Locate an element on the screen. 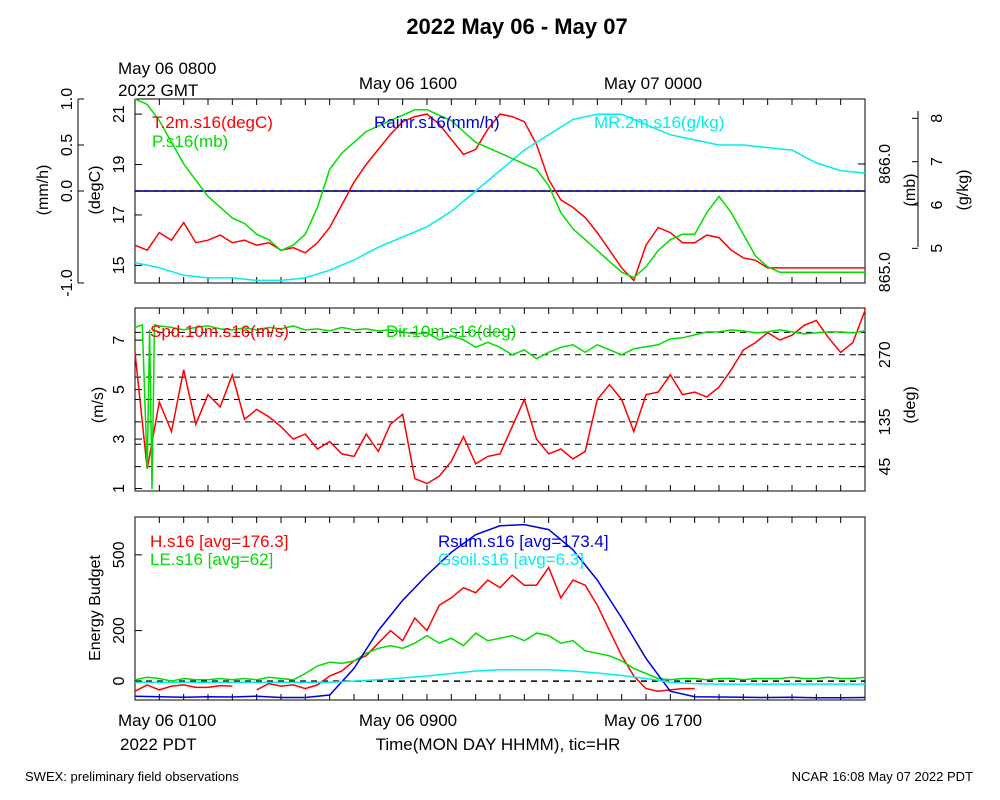 The width and height of the screenshot is (1000, 800). bottom-time-label-2: May 06 0900 is located at coordinates (408, 720).